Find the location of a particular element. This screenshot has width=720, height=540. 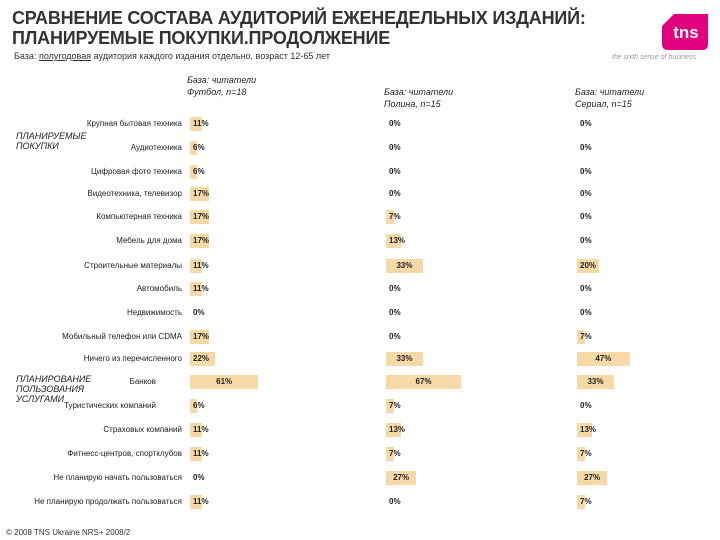

value-label-football: 61% is located at coordinates (224, 381).